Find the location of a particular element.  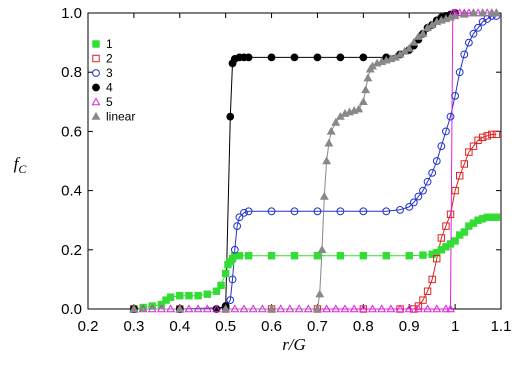

x-tick-label: 0.2 is located at coordinates (88, 326).